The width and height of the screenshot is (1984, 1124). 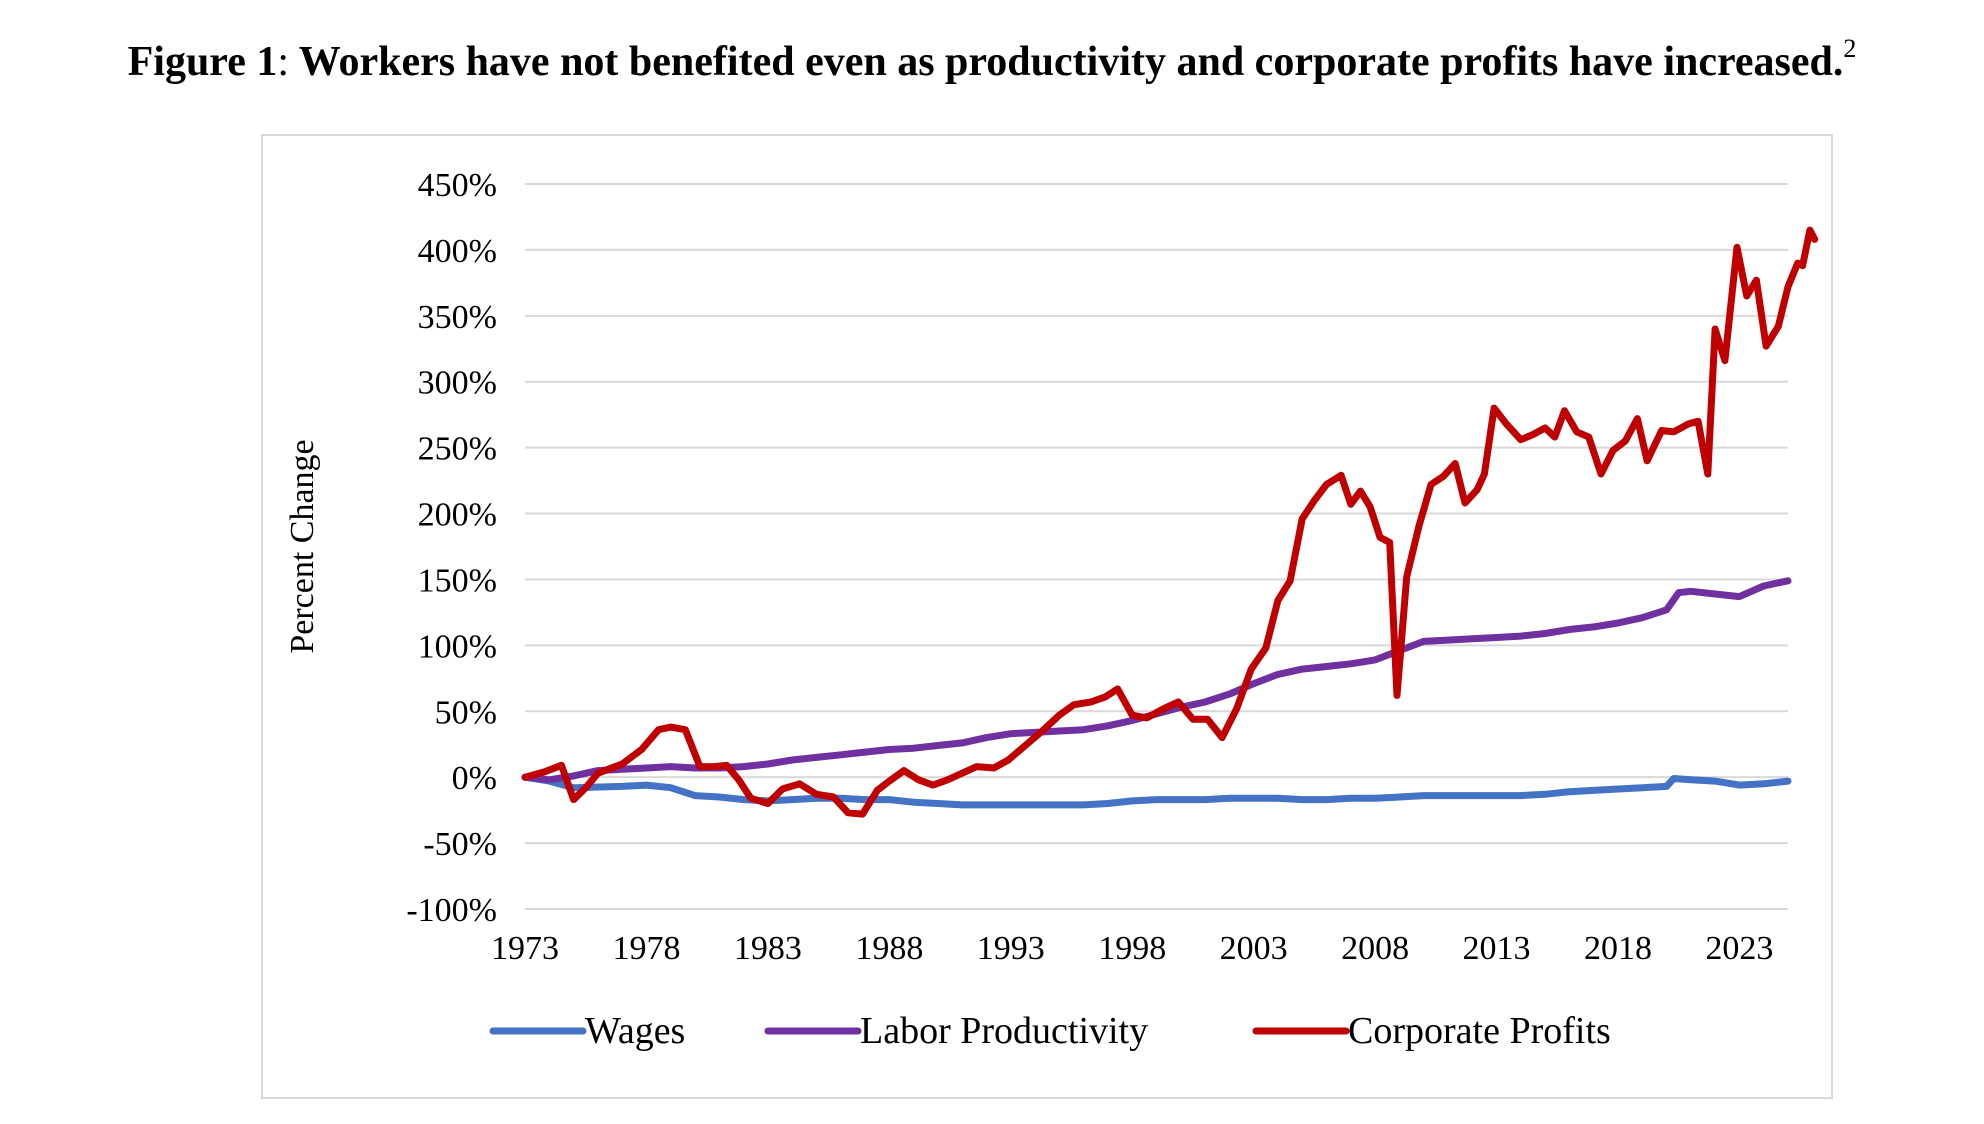 I want to click on legend-item-labor-productivity: Labor Productivity, so click(x=956, y=1031).